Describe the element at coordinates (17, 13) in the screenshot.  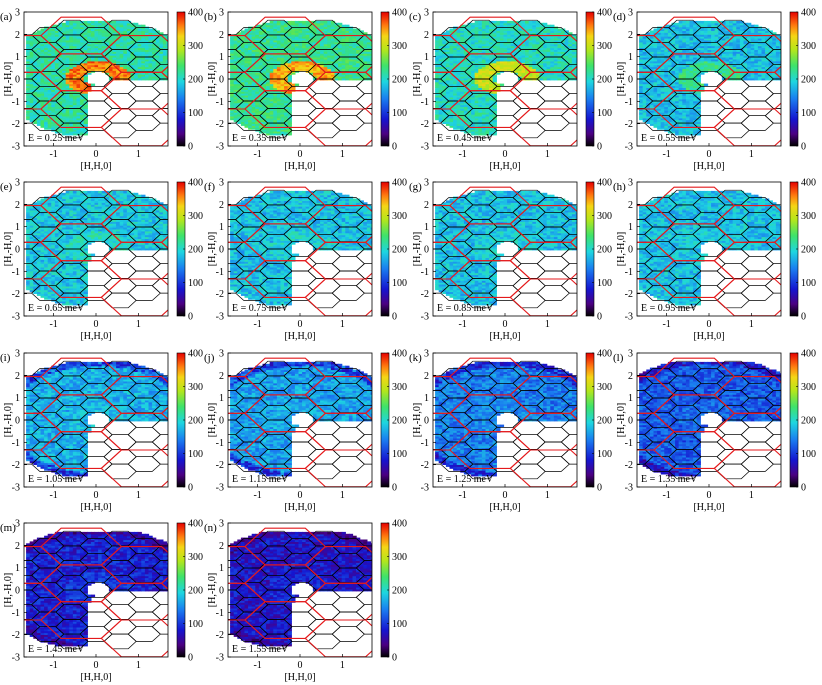
I see `y-tick-label: 3` at that location.